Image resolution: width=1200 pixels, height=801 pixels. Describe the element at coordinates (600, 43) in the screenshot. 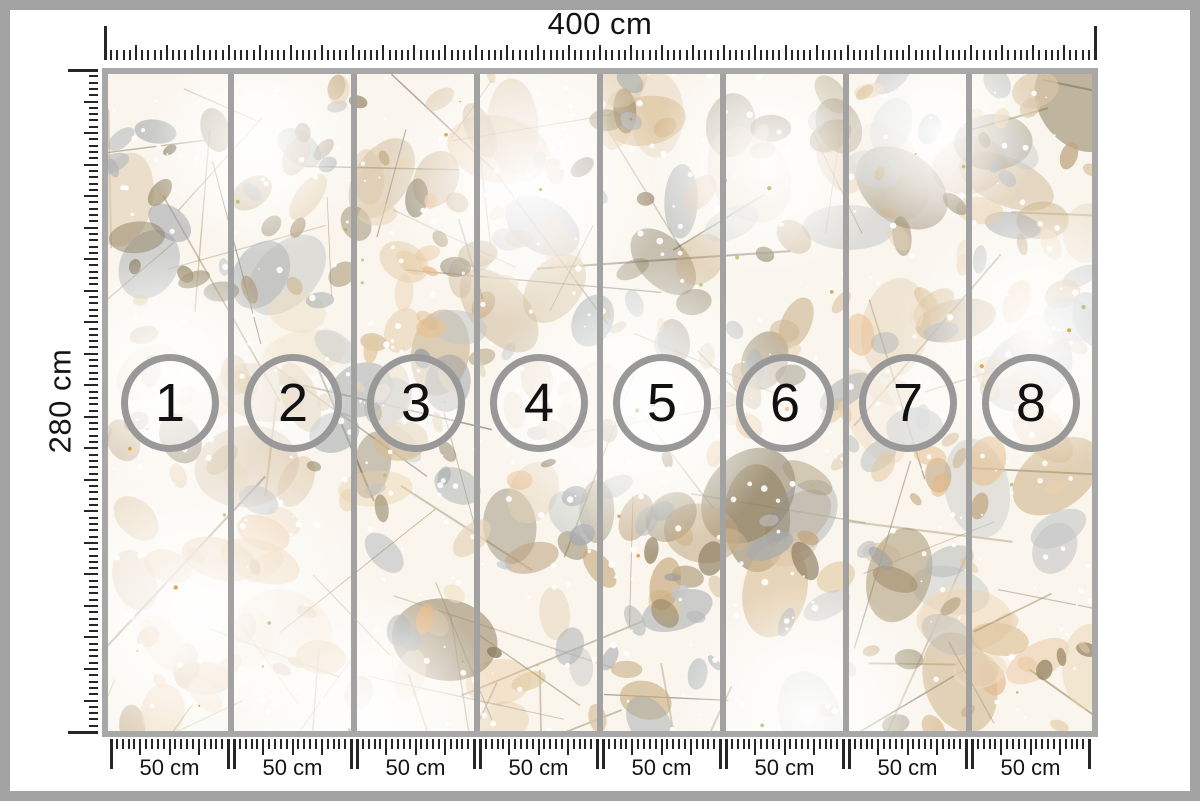

I see `top-ruler` at that location.